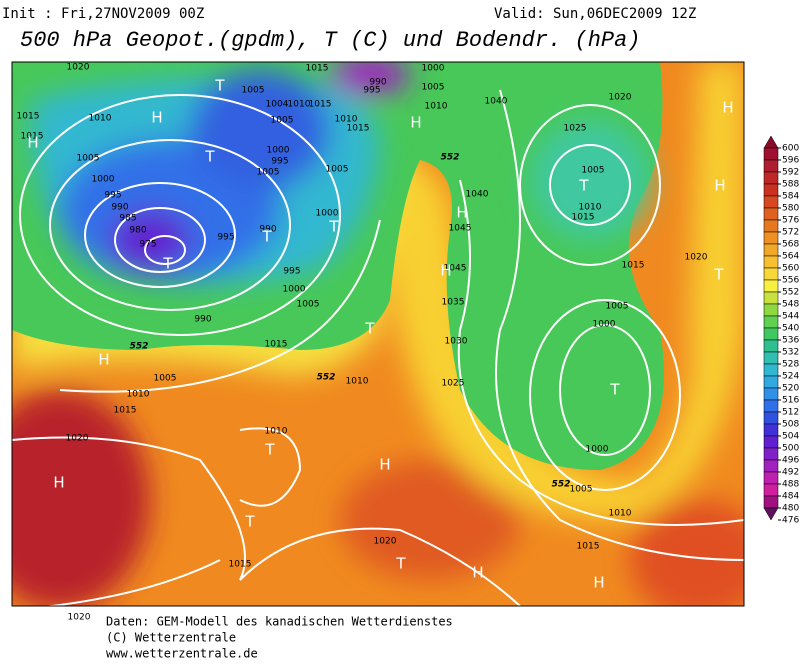 The image size is (812, 671). Describe the element at coordinates (790, 413) in the screenshot. I see `colorbar-label: 512` at that location.